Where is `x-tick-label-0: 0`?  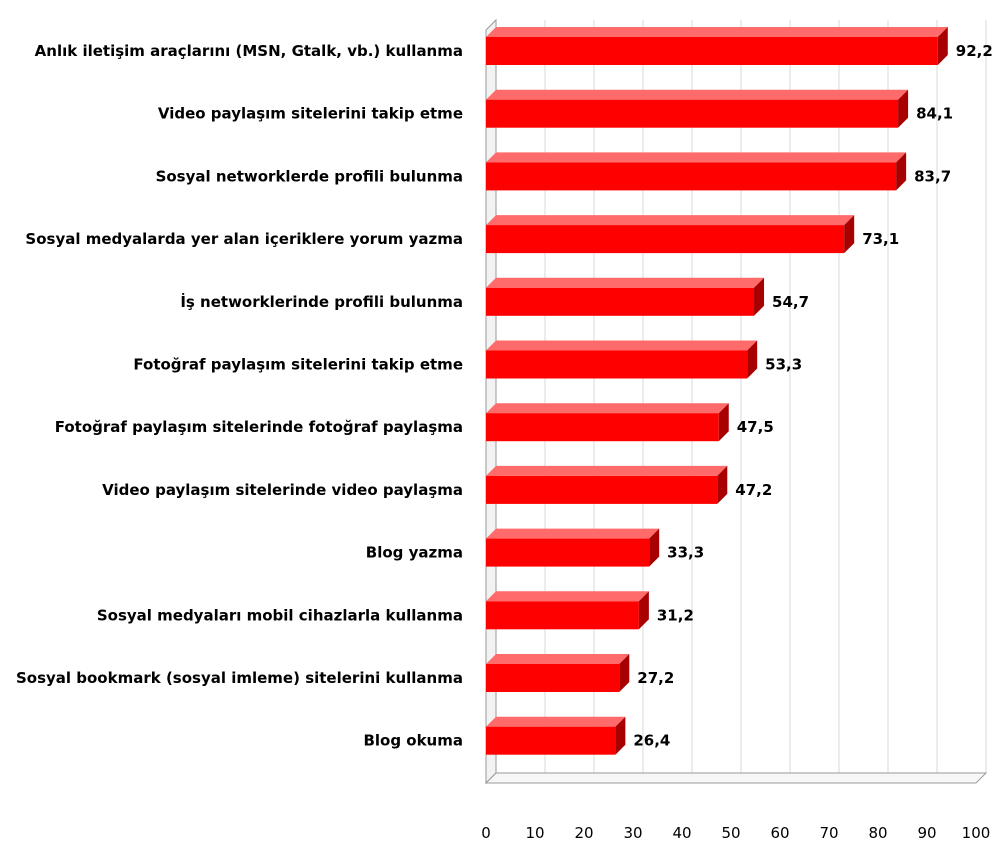
x-tick-label-0: 0 is located at coordinates (486, 833).